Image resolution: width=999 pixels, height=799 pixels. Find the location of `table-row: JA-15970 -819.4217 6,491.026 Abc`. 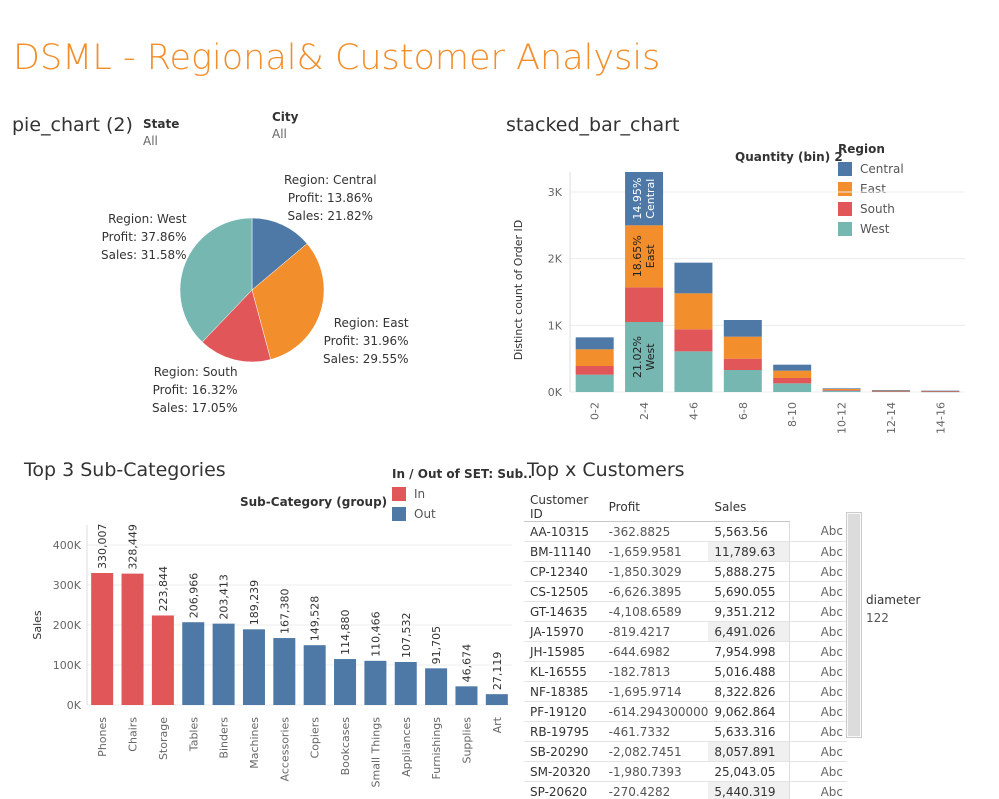

table-row: JA-15970 -819.4217 6,491.026 Abc is located at coordinates (685, 631).